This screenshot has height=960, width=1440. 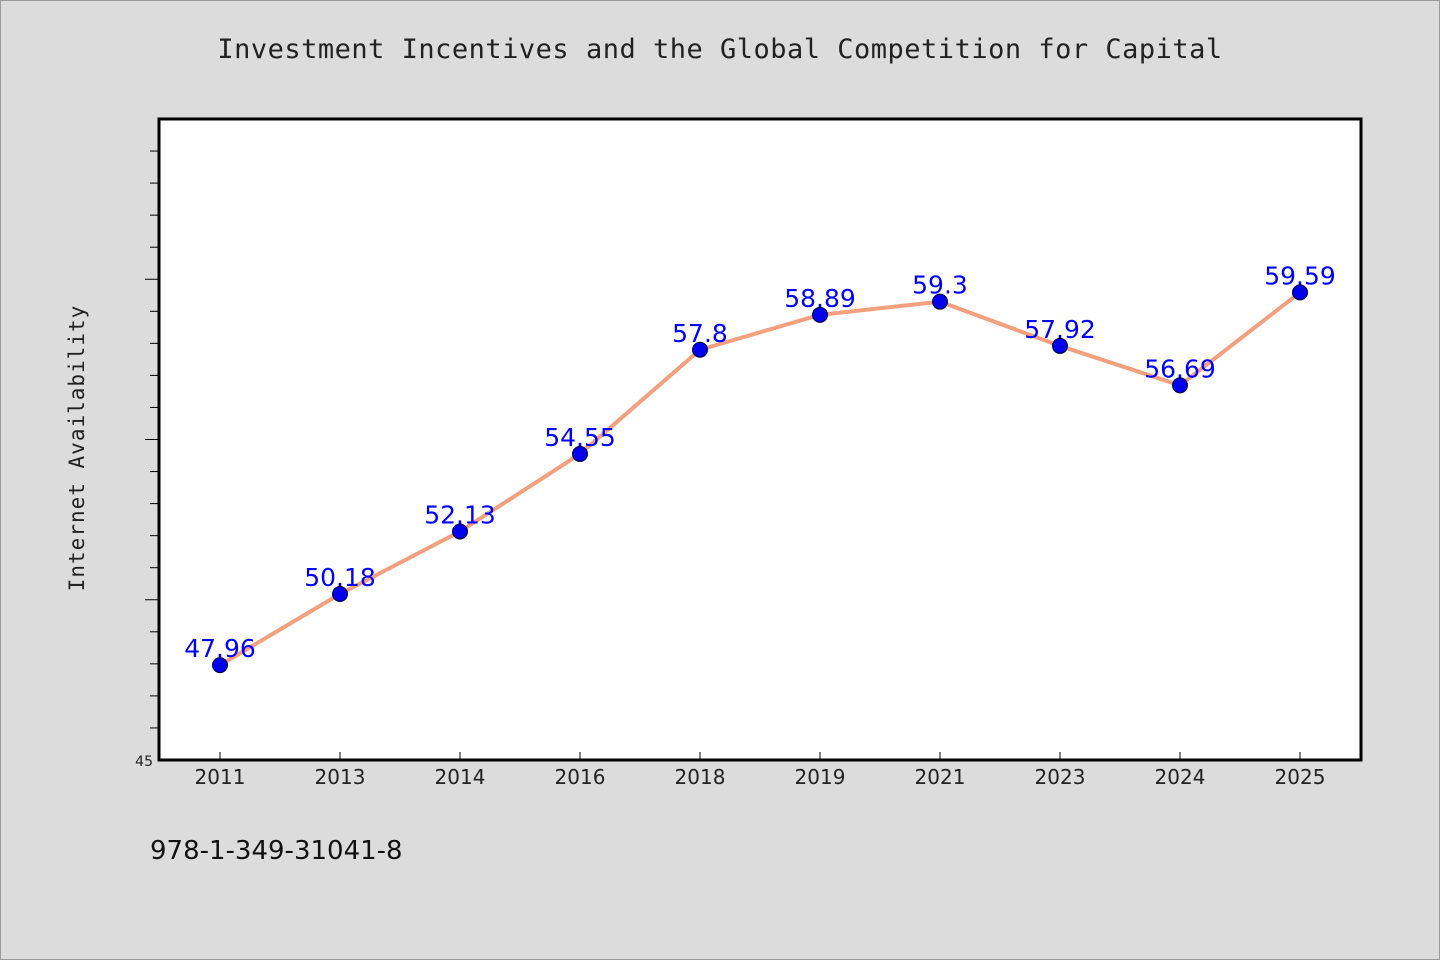 What do you see at coordinates (820, 298) in the screenshot?
I see `data-label: 58.89` at bounding box center [820, 298].